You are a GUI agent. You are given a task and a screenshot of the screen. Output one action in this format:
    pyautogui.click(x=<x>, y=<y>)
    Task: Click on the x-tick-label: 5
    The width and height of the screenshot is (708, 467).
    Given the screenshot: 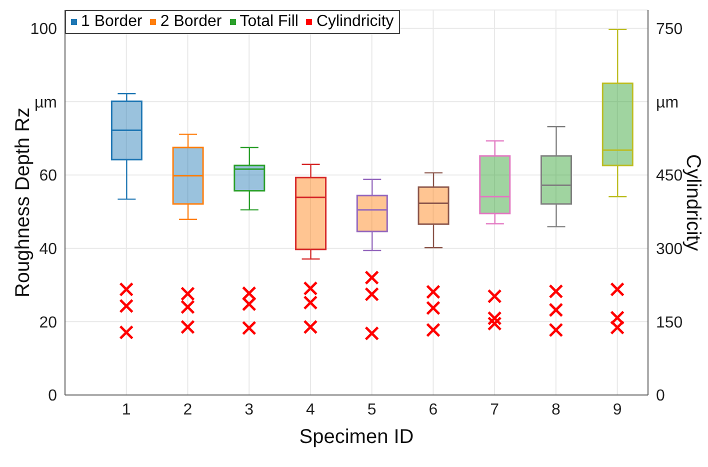 What is the action you would take?
    pyautogui.click(x=371, y=409)
    